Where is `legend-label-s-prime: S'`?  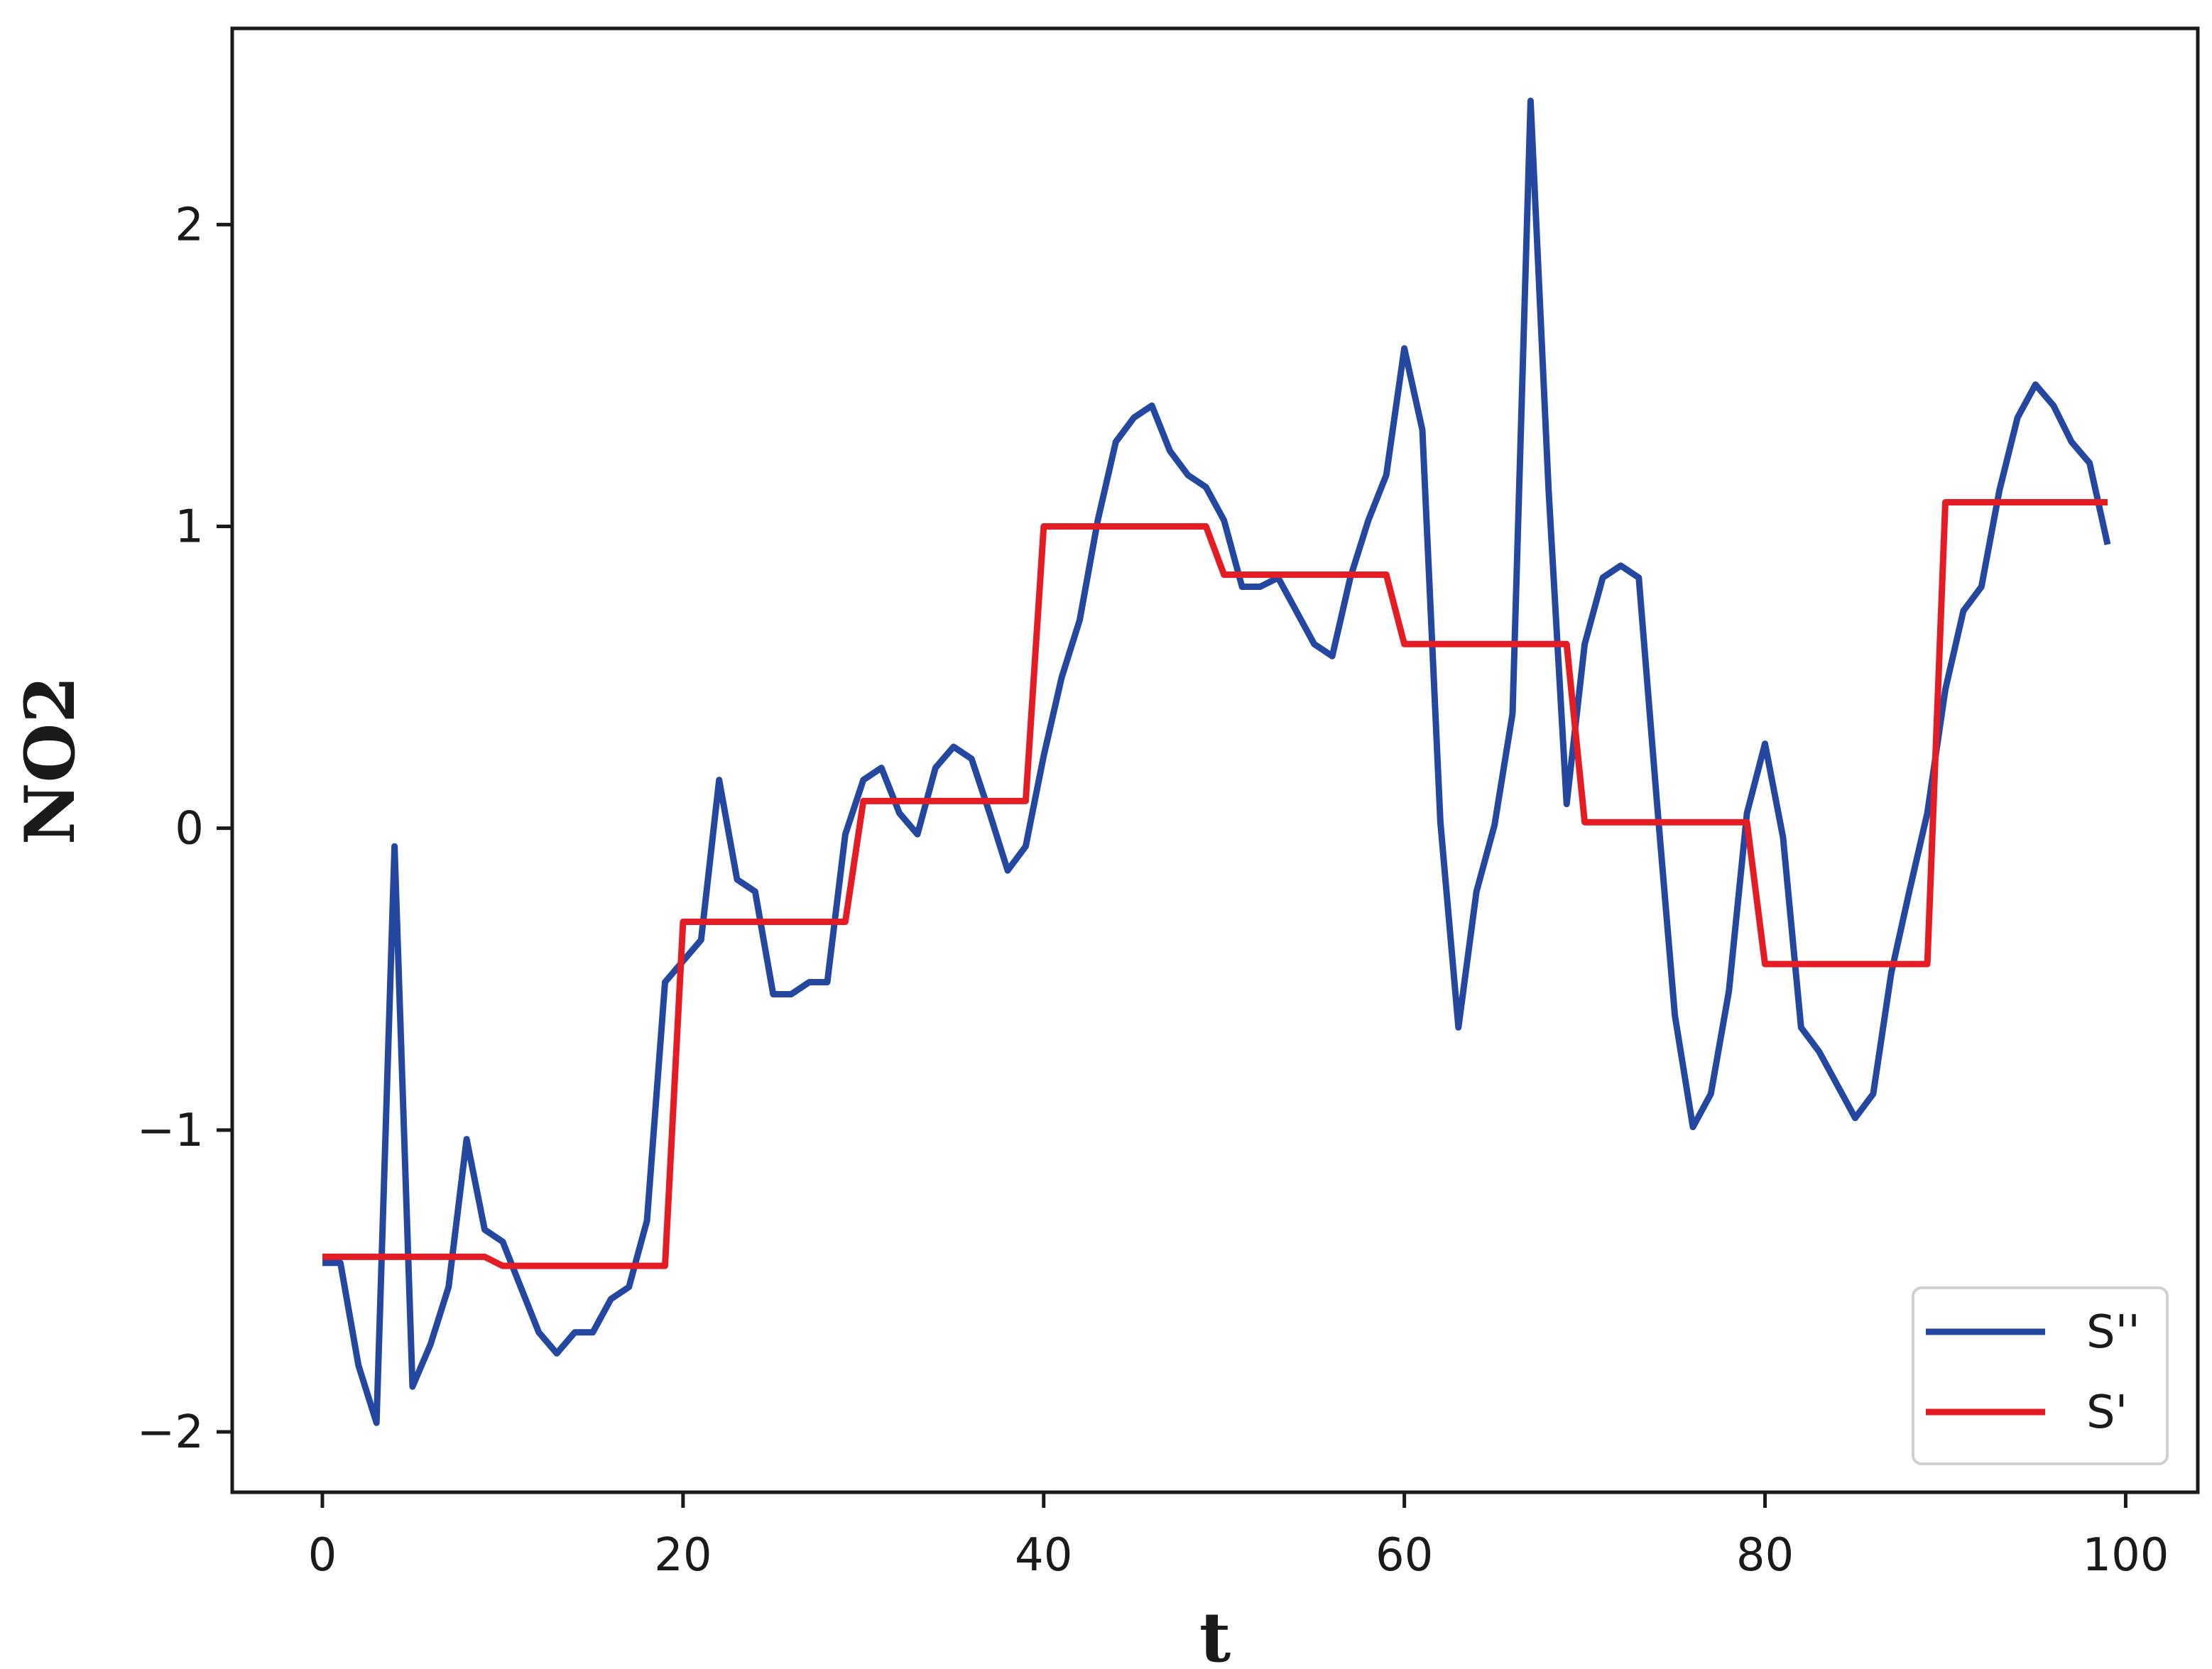 legend-label-s-prime: S' is located at coordinates (2106, 1412).